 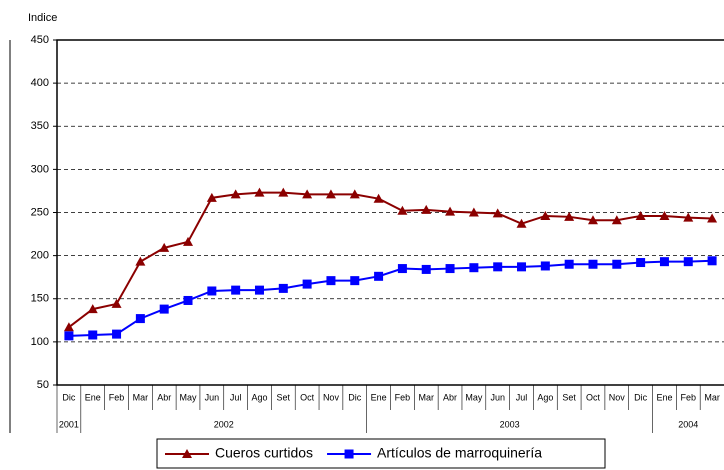 What do you see at coordinates (42, 18) in the screenshot?
I see `y-axis-title: Indice` at bounding box center [42, 18].